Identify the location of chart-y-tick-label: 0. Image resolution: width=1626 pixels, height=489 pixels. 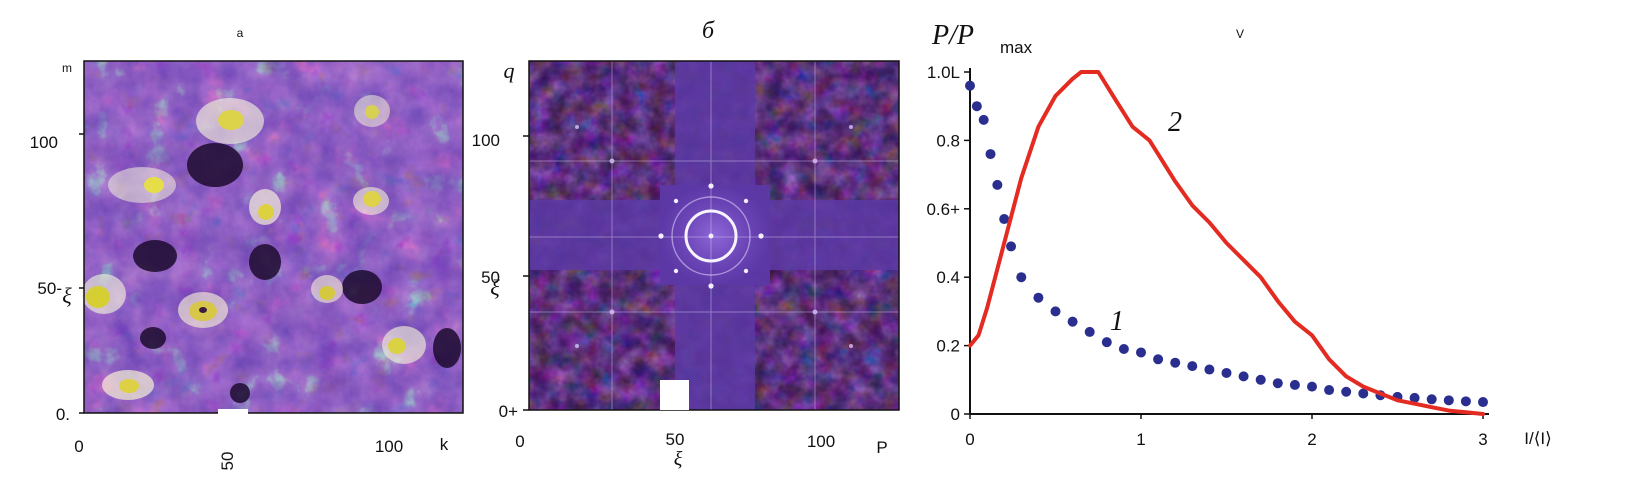
(955, 414).